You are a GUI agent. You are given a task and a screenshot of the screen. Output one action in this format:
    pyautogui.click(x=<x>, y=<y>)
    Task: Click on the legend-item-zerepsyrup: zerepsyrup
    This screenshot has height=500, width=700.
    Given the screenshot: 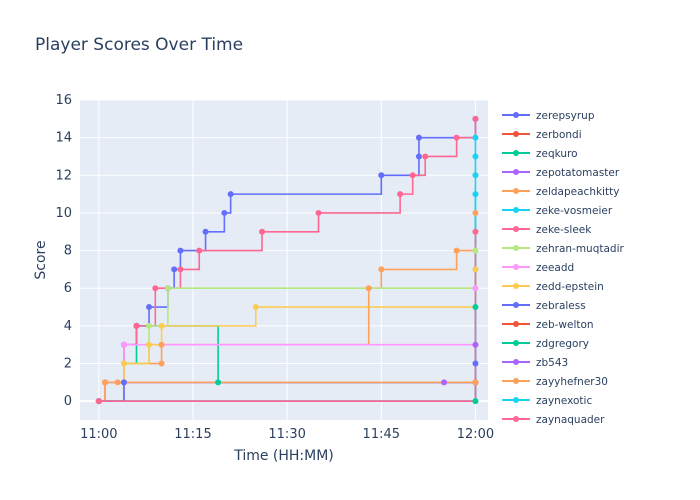 What is the action you would take?
    pyautogui.click(x=548, y=116)
    